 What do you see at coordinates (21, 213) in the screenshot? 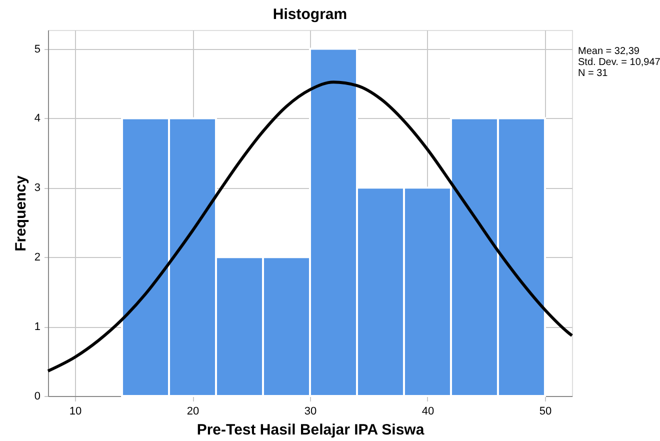
I see `y-axis-title: Frequency` at bounding box center [21, 213].